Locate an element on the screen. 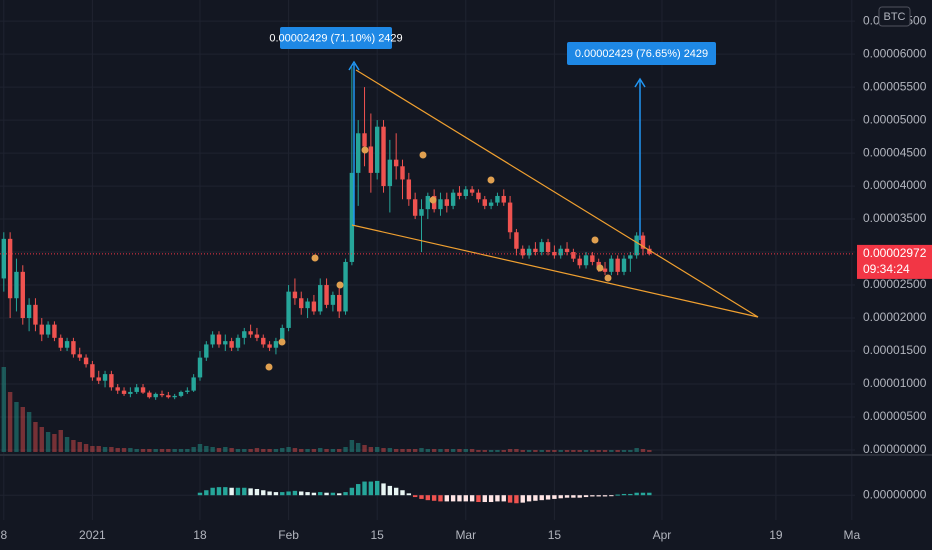  last-price-box is located at coordinates (894, 261).